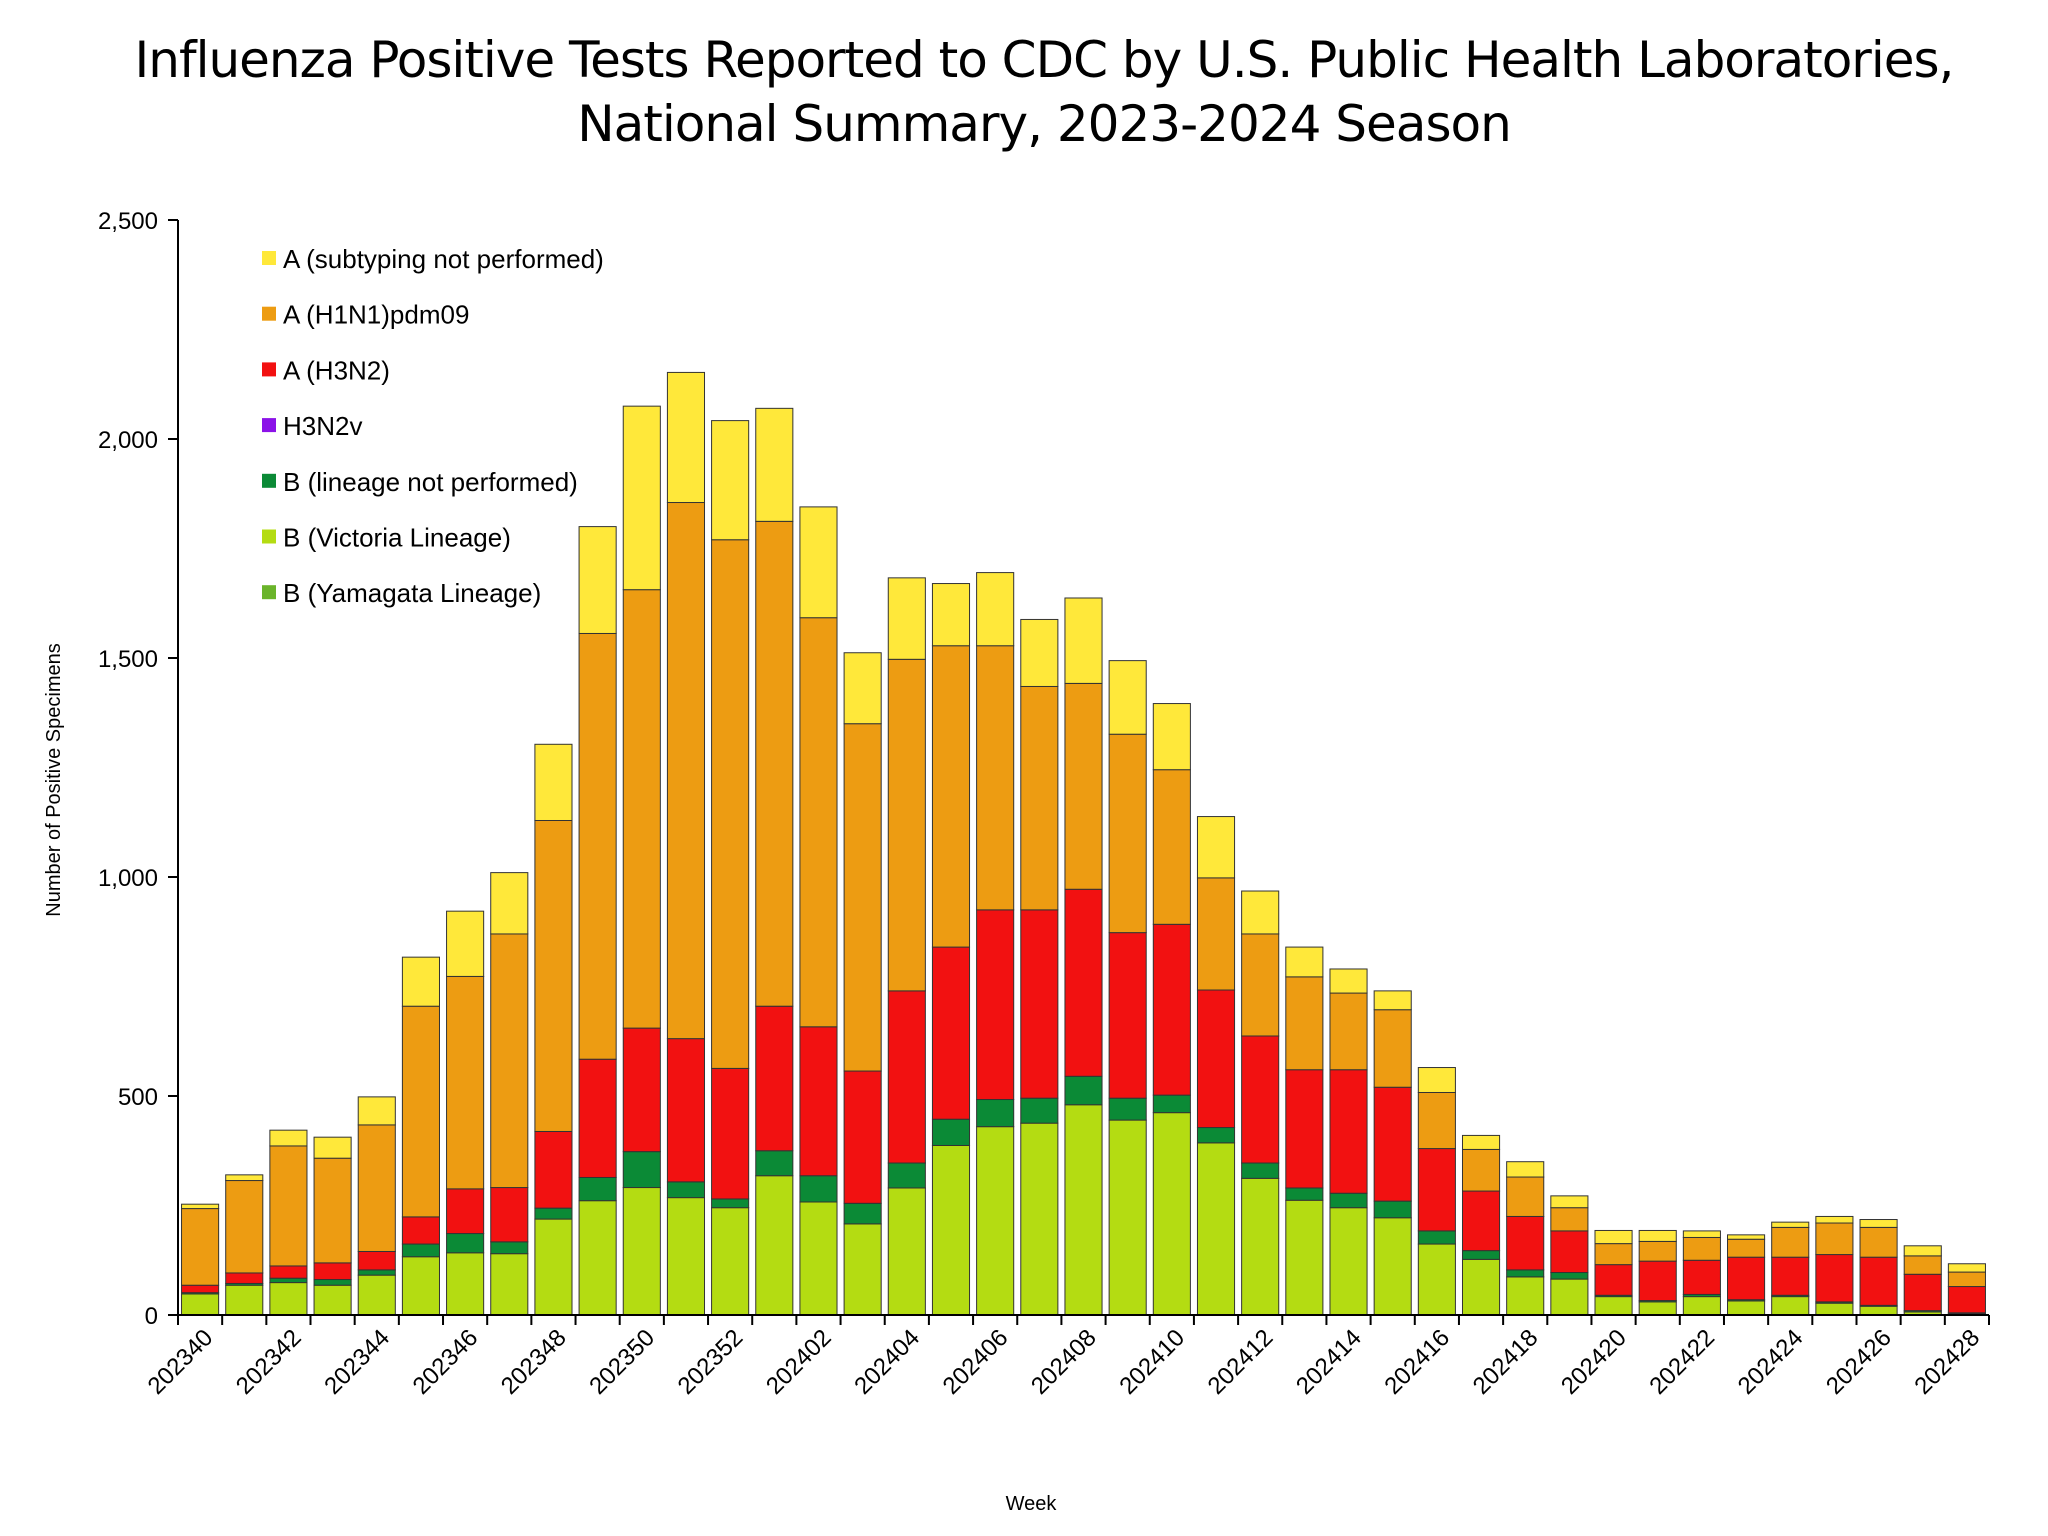 The width and height of the screenshot is (2048, 1536). Describe the element at coordinates (128, 221) in the screenshot. I see `y-tick-label: 2,500` at that location.